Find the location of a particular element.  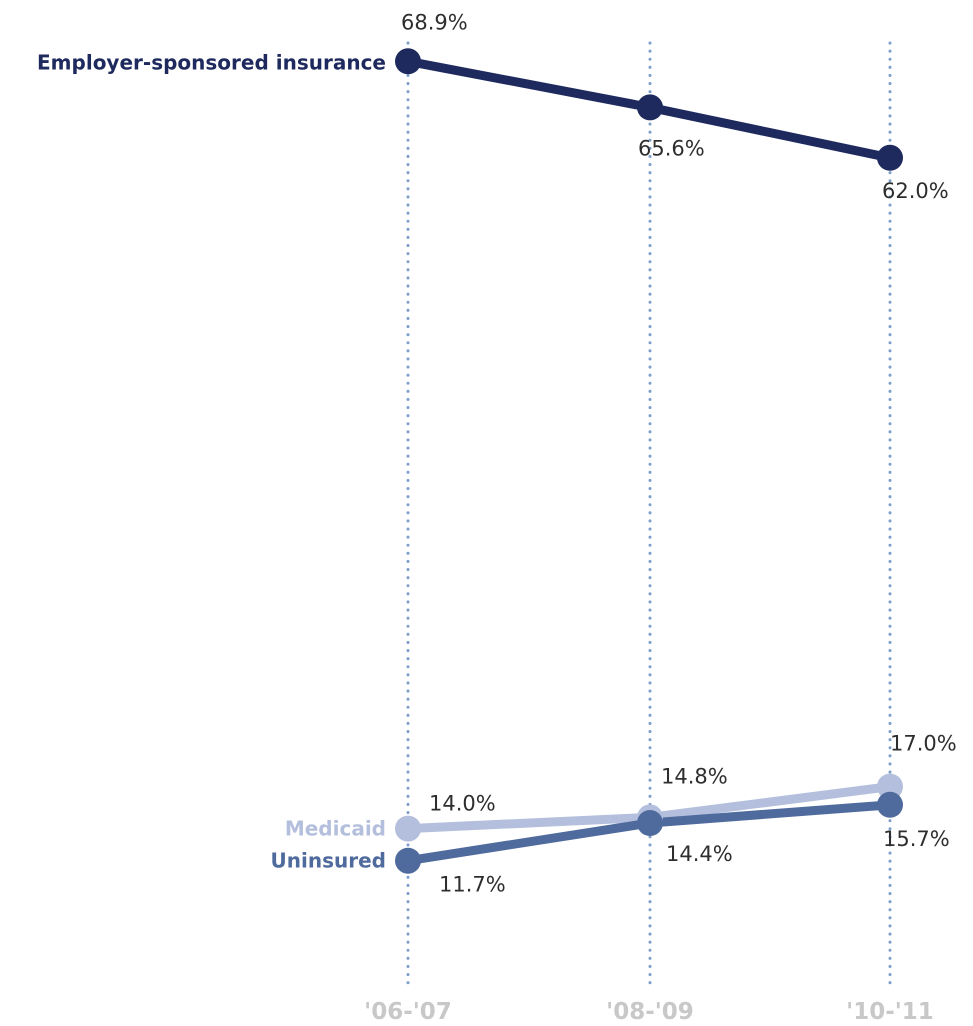

data-label: 68.9% is located at coordinates (434, 22).